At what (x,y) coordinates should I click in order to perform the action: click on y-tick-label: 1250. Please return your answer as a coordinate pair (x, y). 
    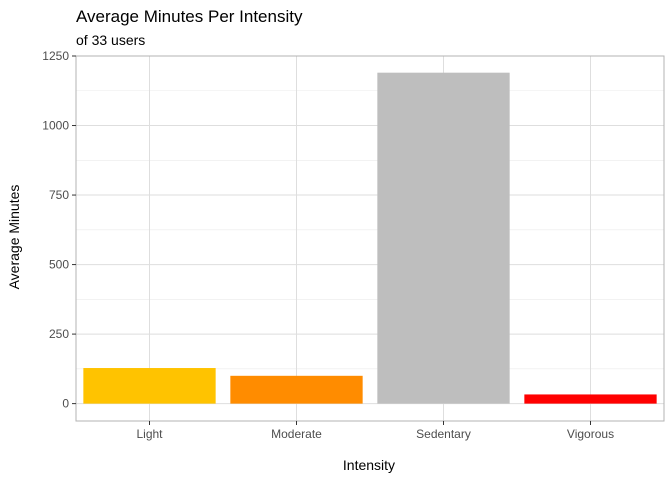
    Looking at the image, I should click on (55, 56).